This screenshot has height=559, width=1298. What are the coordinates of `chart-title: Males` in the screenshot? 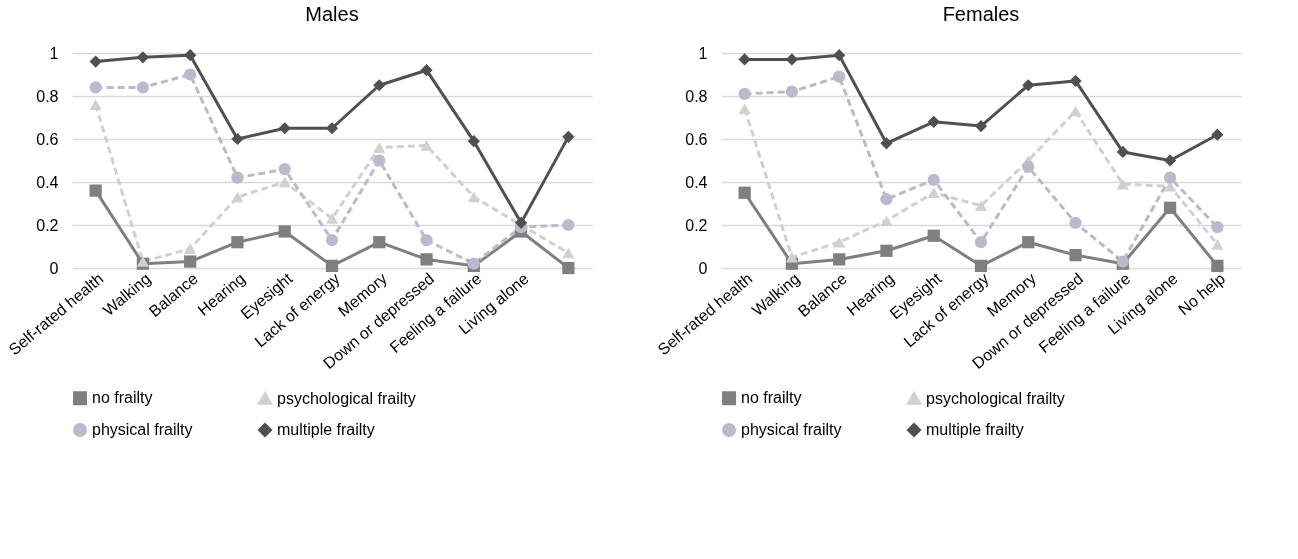 It's located at (332, 14).